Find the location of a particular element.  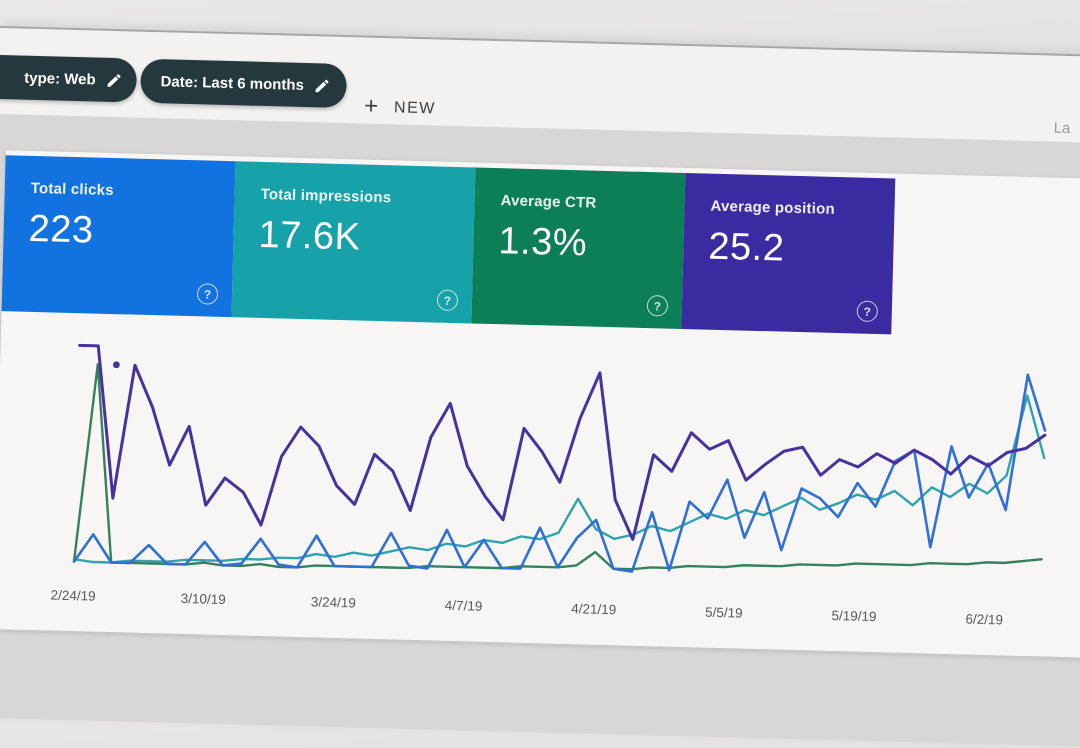

metric-value: 25.2 is located at coordinates (746, 247).